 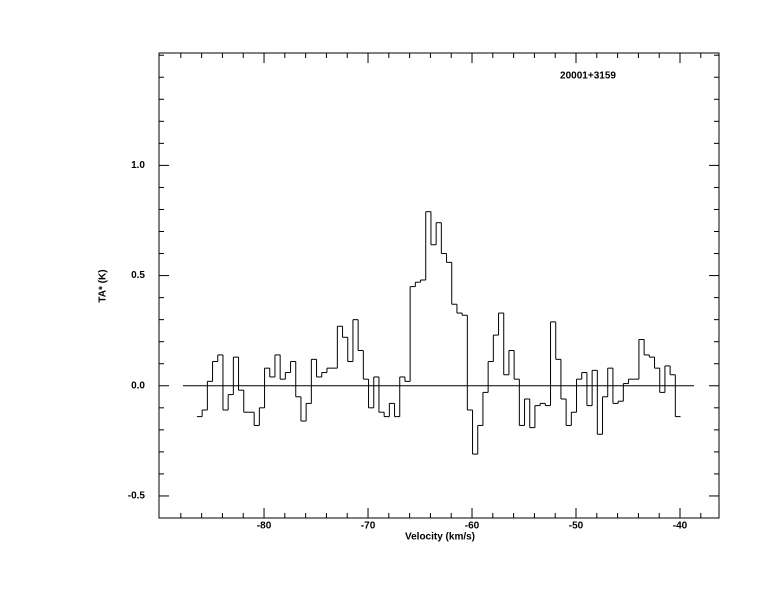 I want to click on x-tick-label: -70, so click(x=368, y=526).